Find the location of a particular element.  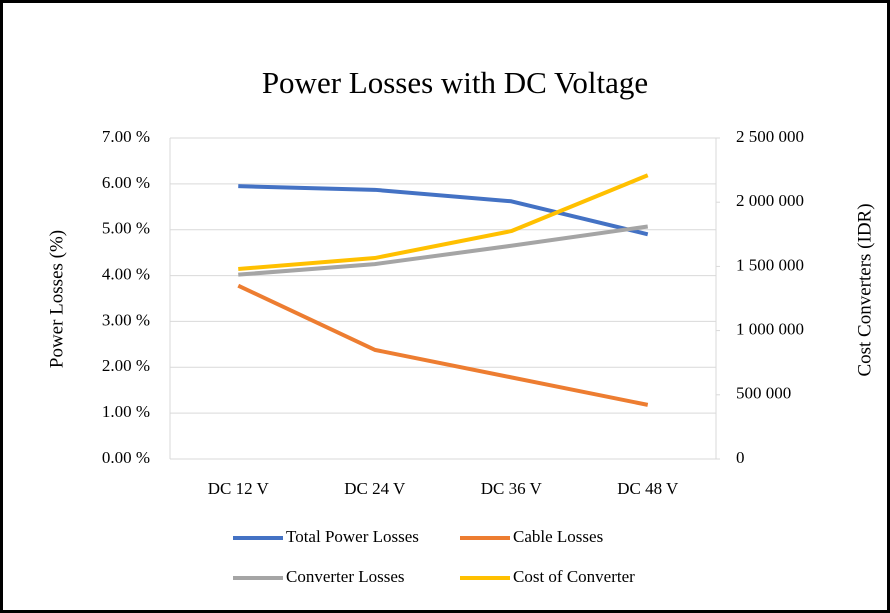

x-tick-label: DC 24 V is located at coordinates (375, 488).